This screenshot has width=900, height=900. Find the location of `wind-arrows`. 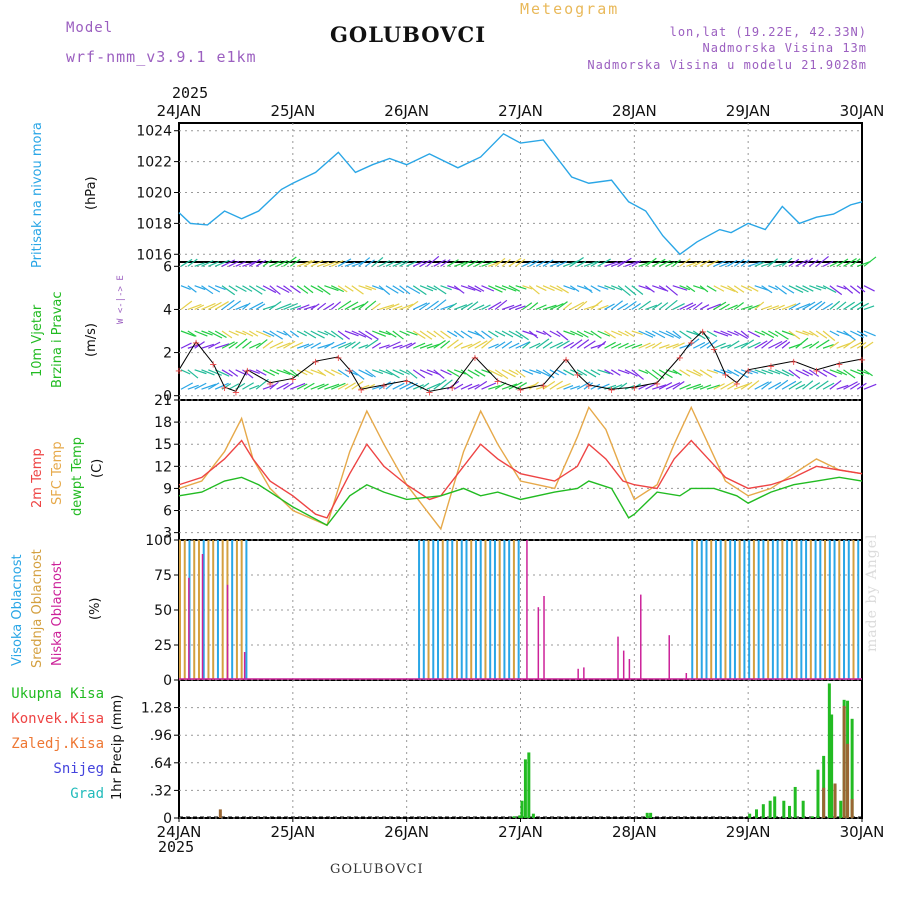

wind-arrows is located at coordinates (528, 322).